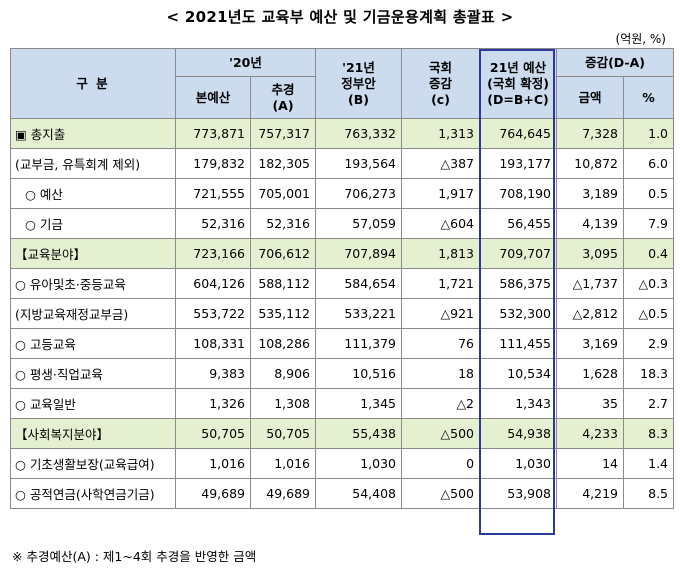 The height and width of the screenshot is (572, 680). Describe the element at coordinates (649, 253) in the screenshot. I see `cell-pct: 0.4` at that location.